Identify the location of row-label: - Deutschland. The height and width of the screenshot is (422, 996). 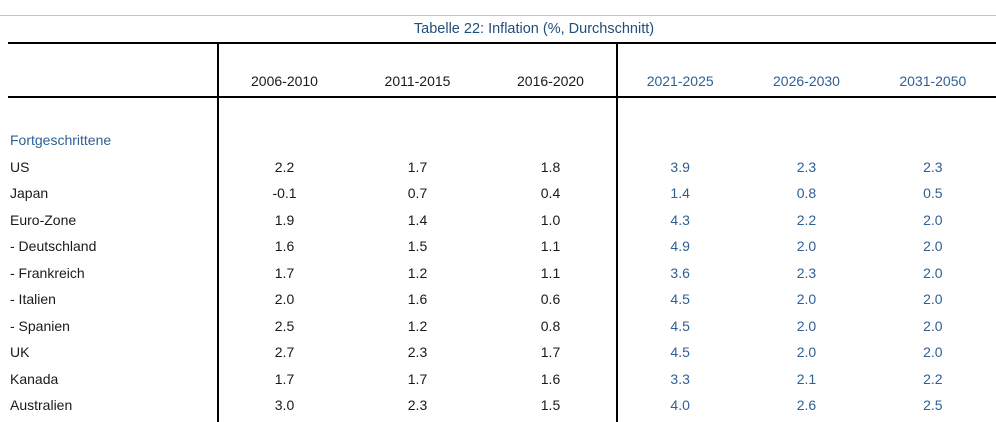
(53, 246).